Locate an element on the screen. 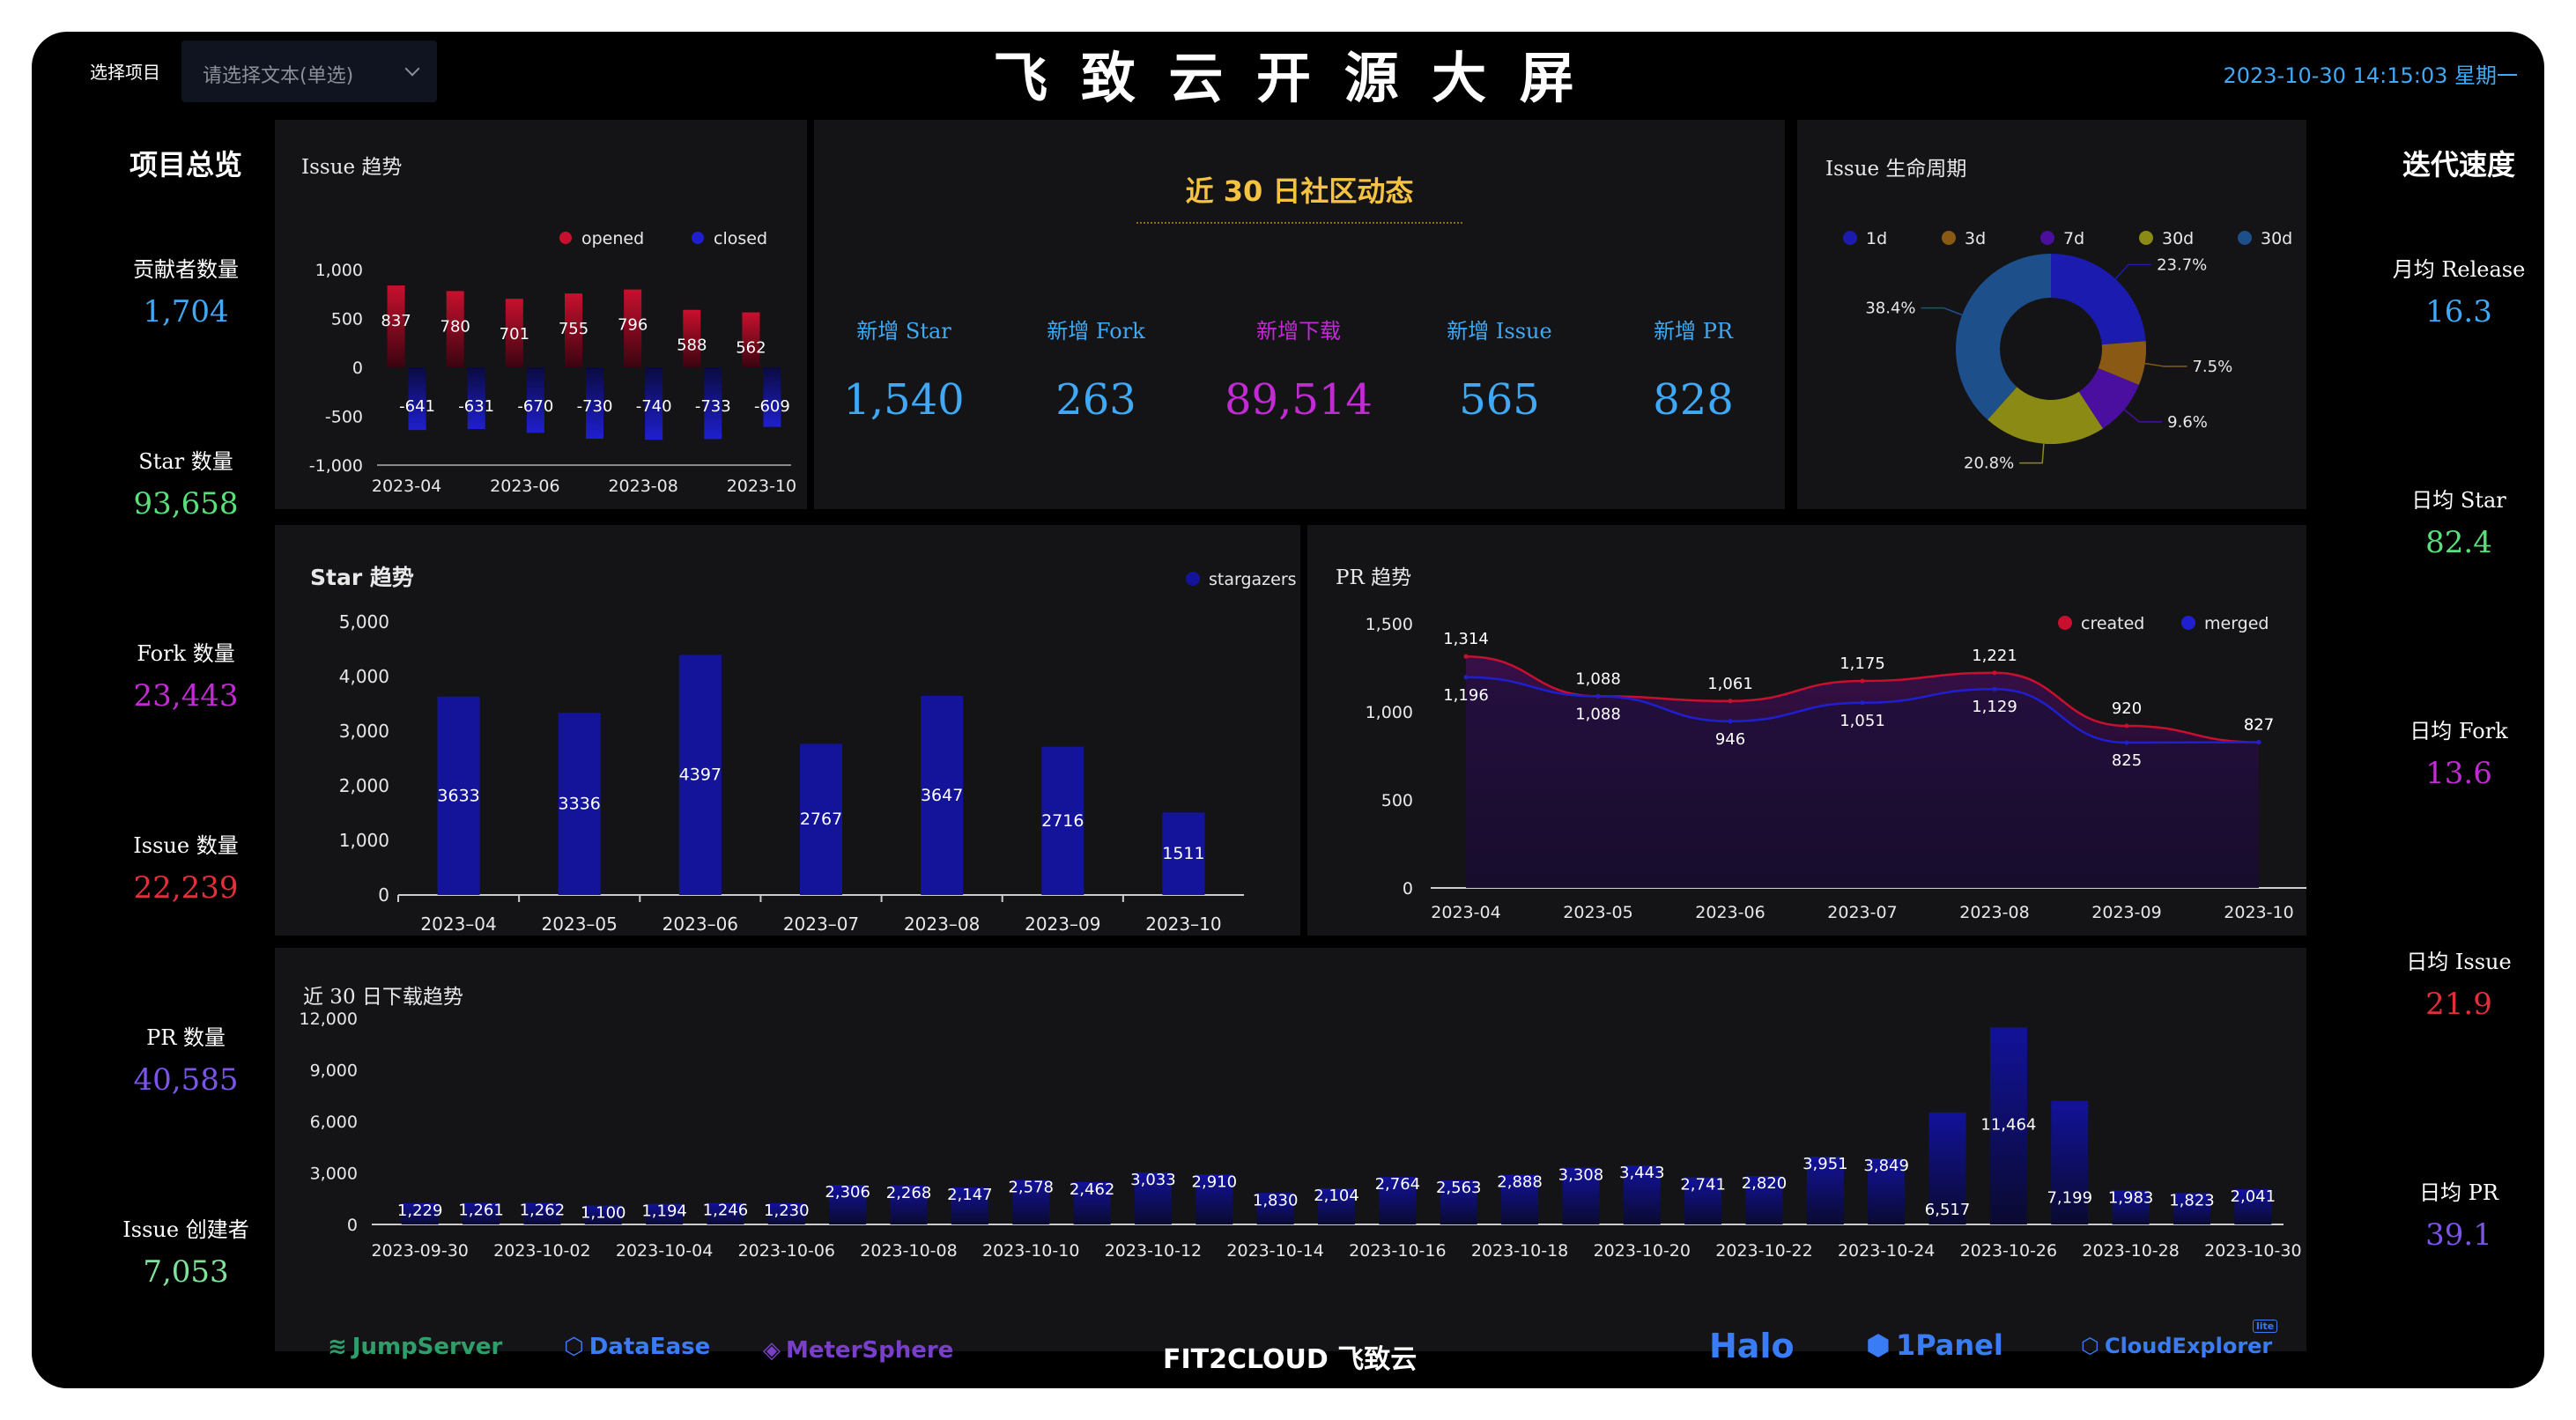 The height and width of the screenshot is (1420, 2576). legend-label: 7d is located at coordinates (2074, 238).